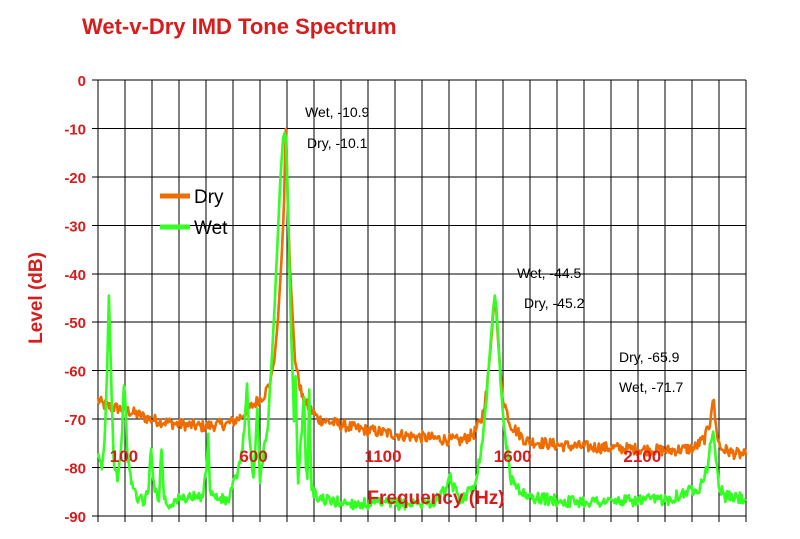 The width and height of the screenshot is (800, 539). What do you see at coordinates (649, 357) in the screenshot?
I see `annotation-dry-peak3: Dry, -65.9` at bounding box center [649, 357].